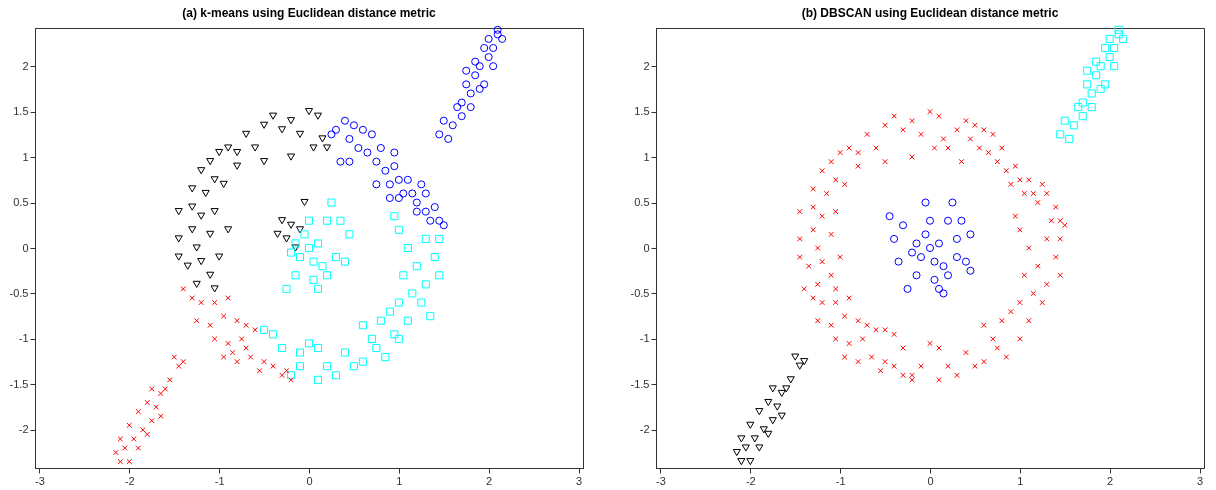  Describe the element at coordinates (661, 480) in the screenshot. I see `x-tick-label: -3` at that location.